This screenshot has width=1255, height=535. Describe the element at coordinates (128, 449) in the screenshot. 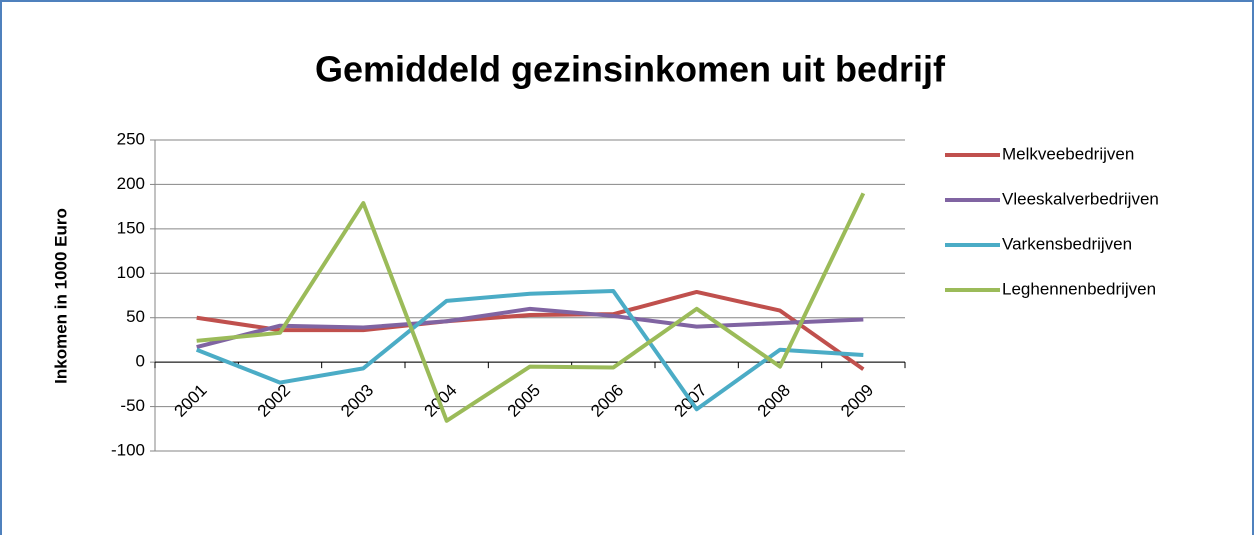

I see `y-tick-label: -100` at that location.